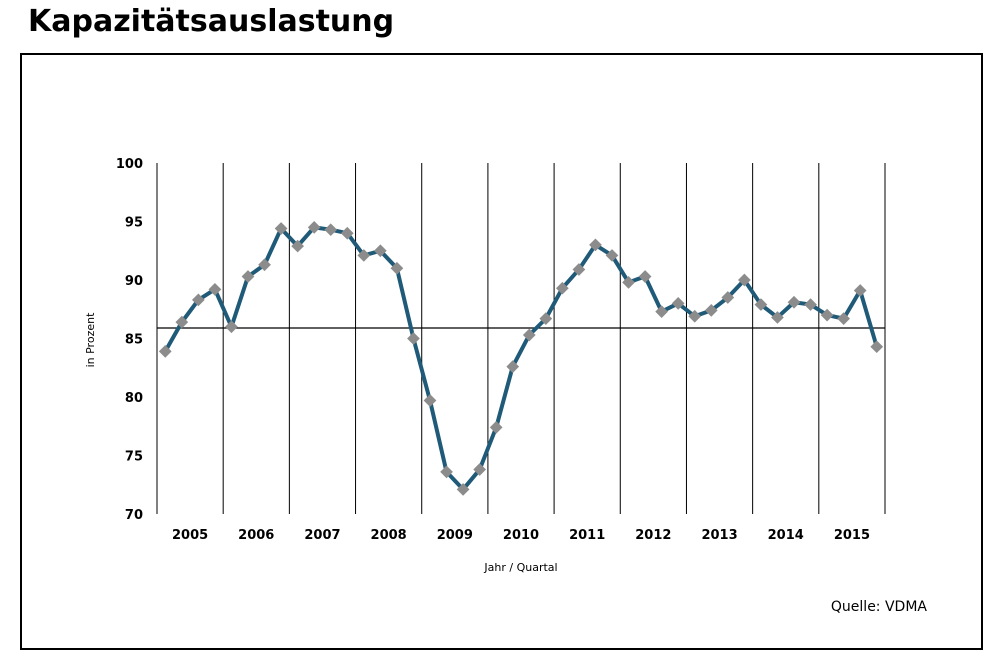  Describe the element at coordinates (134, 515) in the screenshot. I see `y-tick-label: 70` at that location.